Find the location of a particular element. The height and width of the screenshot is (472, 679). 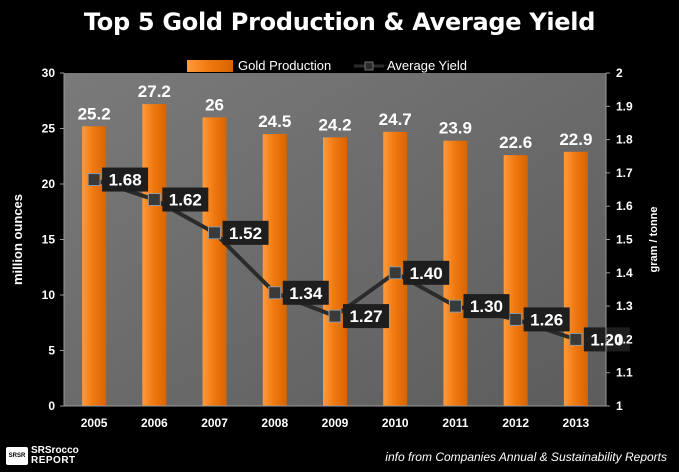

y-right-tick-label: 1.4 is located at coordinates (624, 273).